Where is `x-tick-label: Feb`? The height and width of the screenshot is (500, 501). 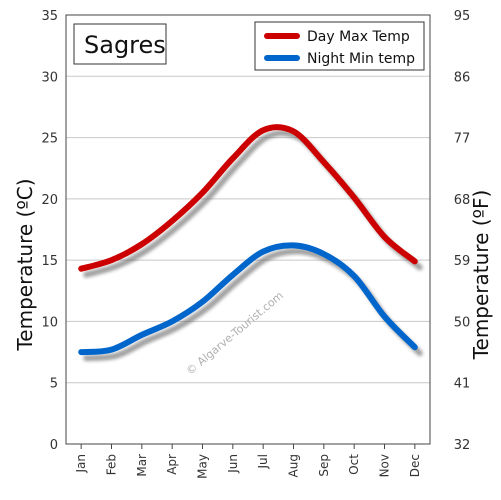
x-tick-label: Feb is located at coordinates (112, 464).